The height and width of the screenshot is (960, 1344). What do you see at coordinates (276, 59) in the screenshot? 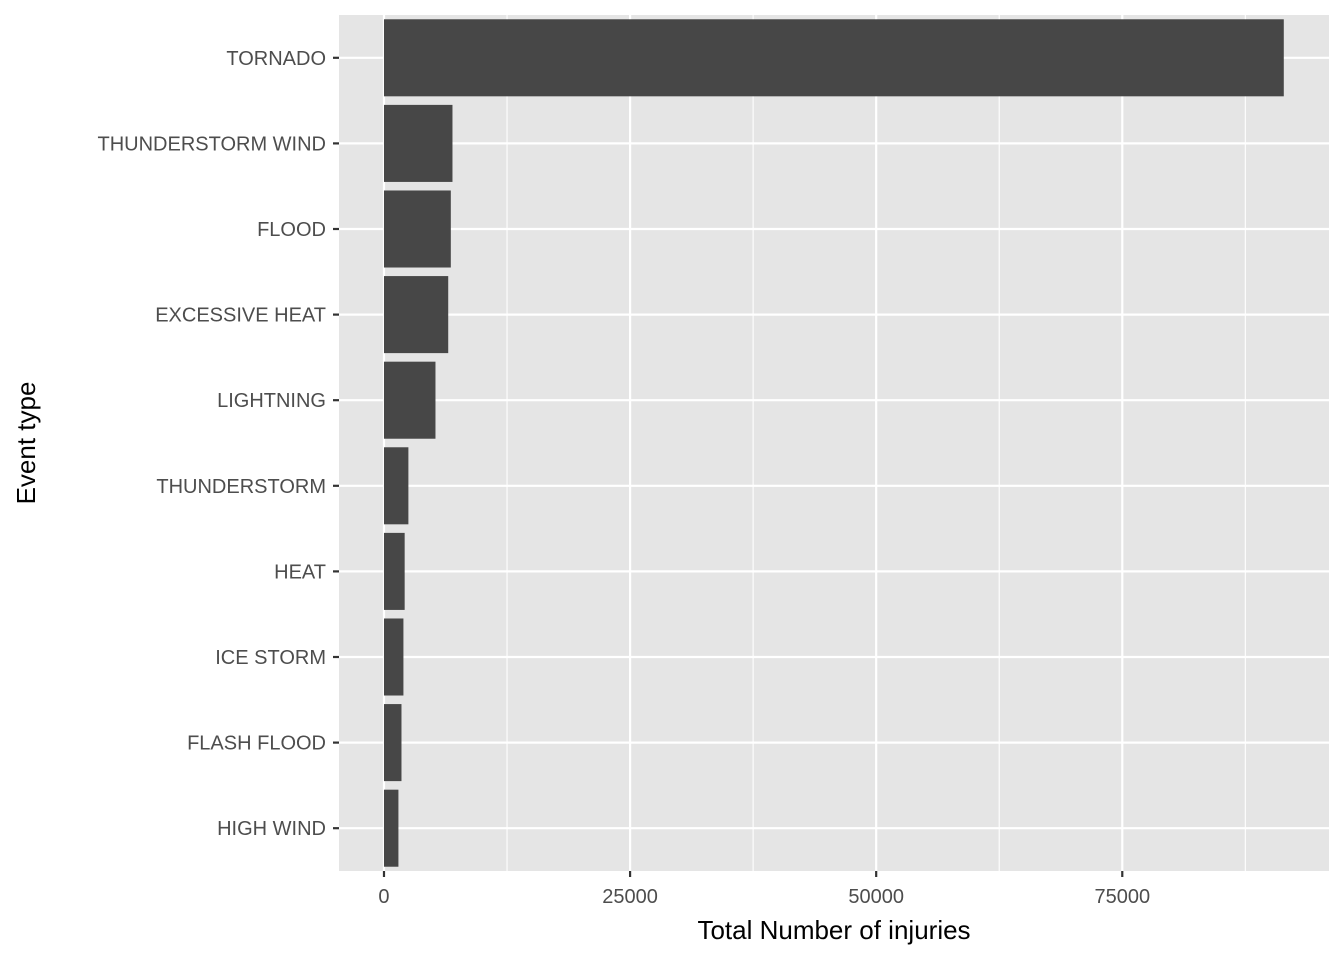
I see `y-tick-label: TORNADO` at bounding box center [276, 59].